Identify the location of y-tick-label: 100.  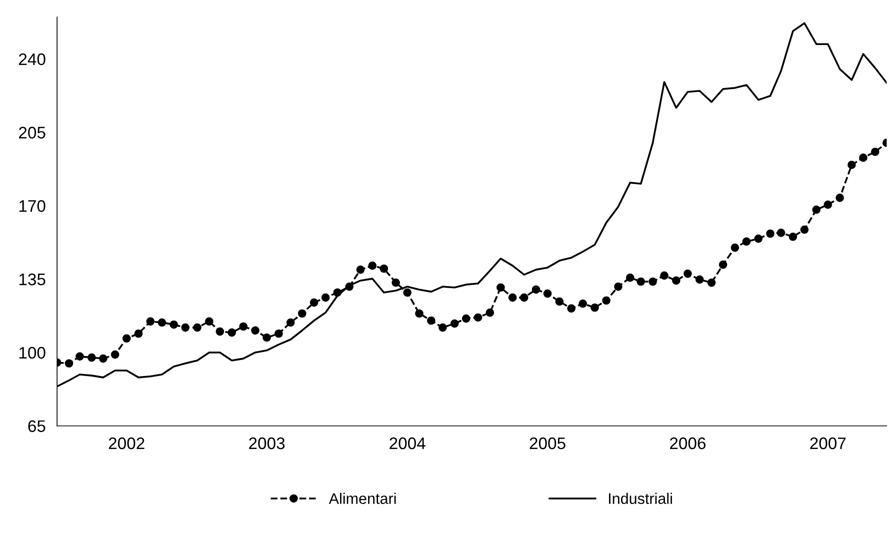
(32, 352).